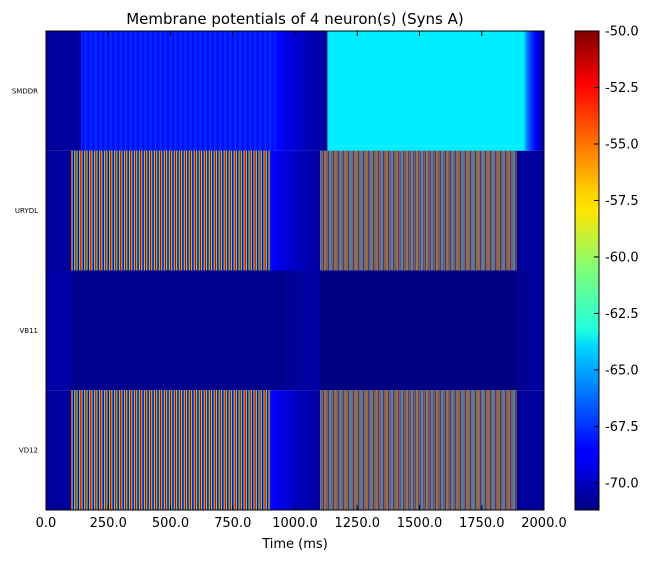 This screenshot has height=565, width=655. Describe the element at coordinates (25, 91) in the screenshot. I see `row-label-smddr: SMDDR` at that location.